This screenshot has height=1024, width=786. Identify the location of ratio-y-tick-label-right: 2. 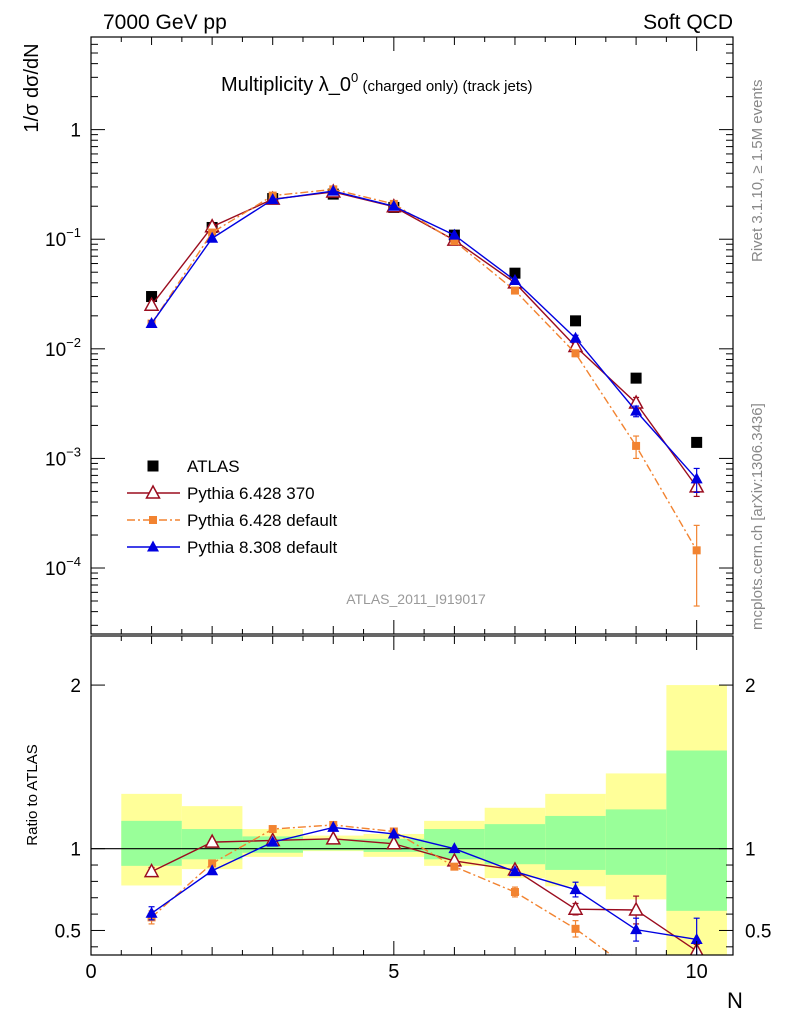
(750, 686).